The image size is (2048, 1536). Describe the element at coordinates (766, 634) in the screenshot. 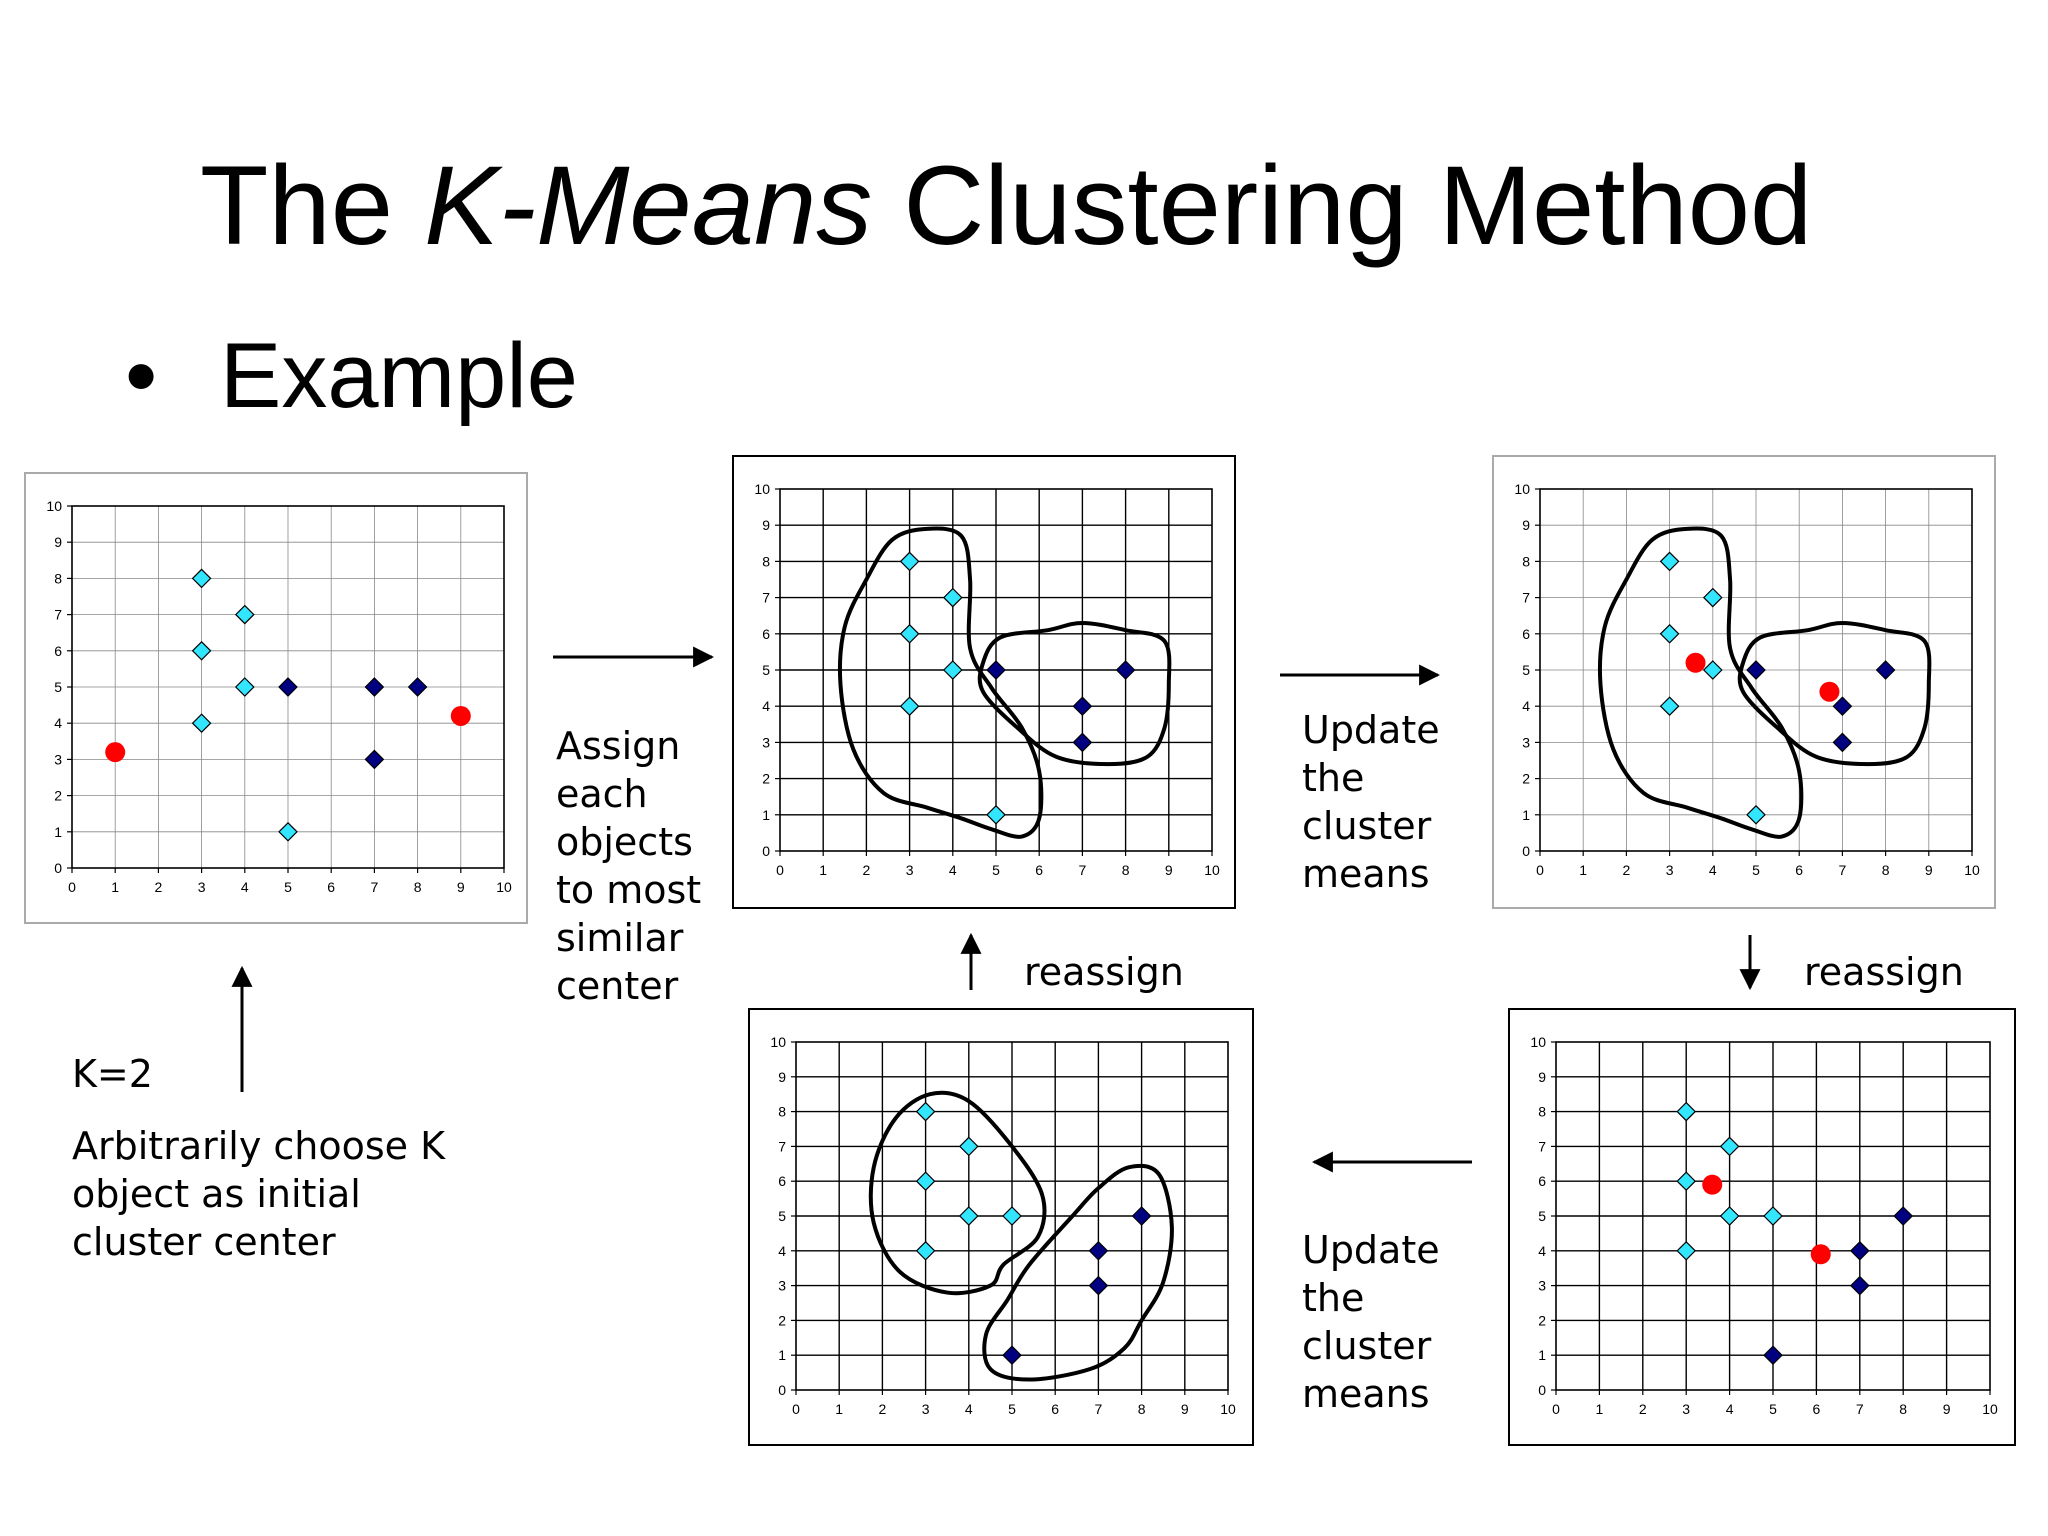

I see `y-tick-label: 6` at that location.